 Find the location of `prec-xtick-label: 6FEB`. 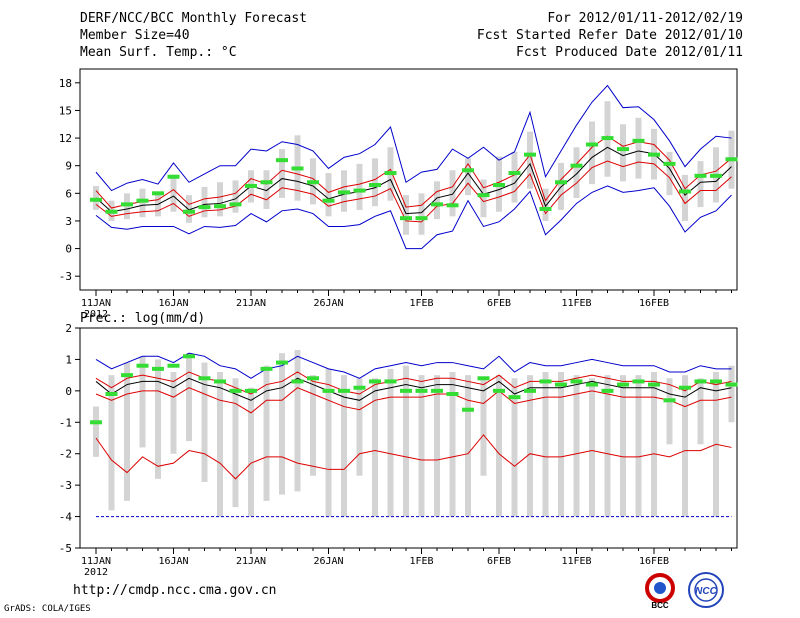

prec-xtick-label: 6FEB is located at coordinates (499, 561).